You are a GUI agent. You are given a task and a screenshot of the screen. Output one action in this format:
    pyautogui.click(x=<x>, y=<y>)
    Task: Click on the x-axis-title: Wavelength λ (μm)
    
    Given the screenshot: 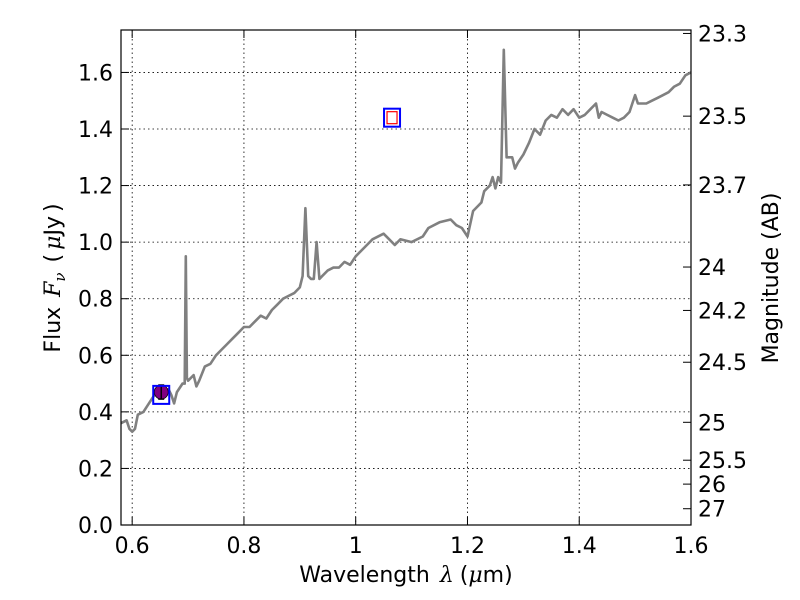 What is the action you would take?
    pyautogui.click(x=405, y=575)
    